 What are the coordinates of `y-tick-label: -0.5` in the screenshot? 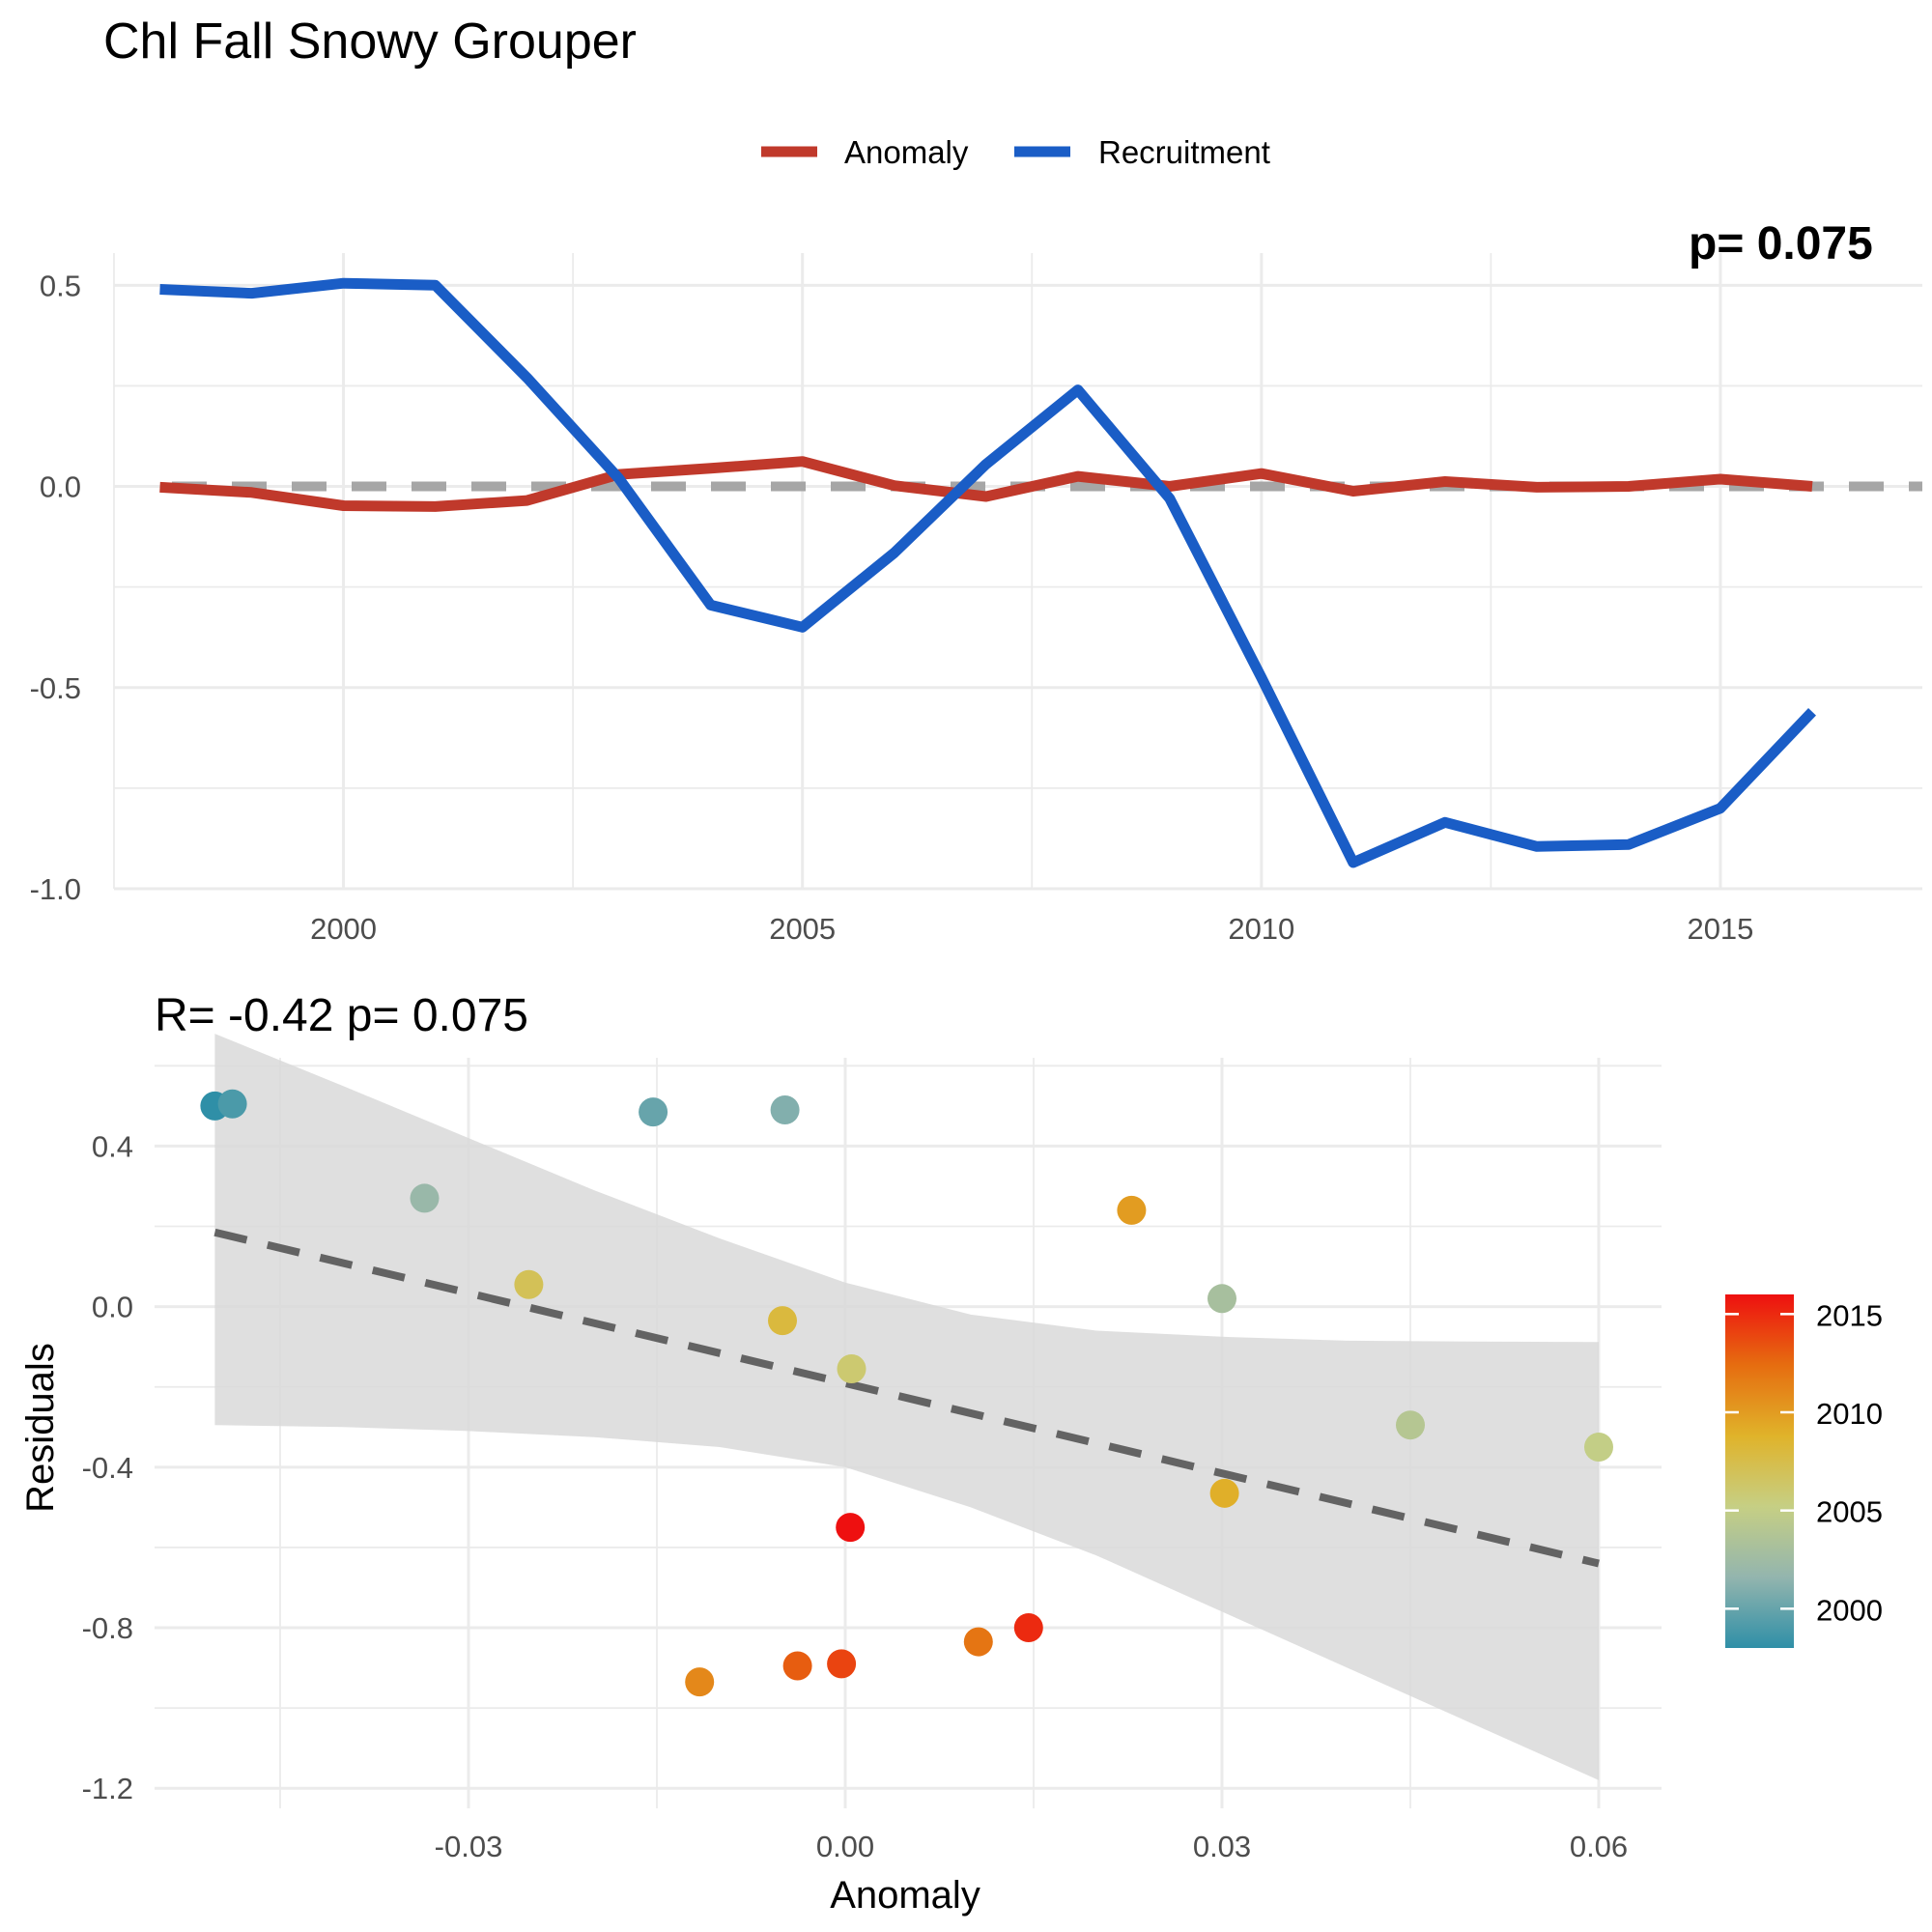 It's located at (55, 688).